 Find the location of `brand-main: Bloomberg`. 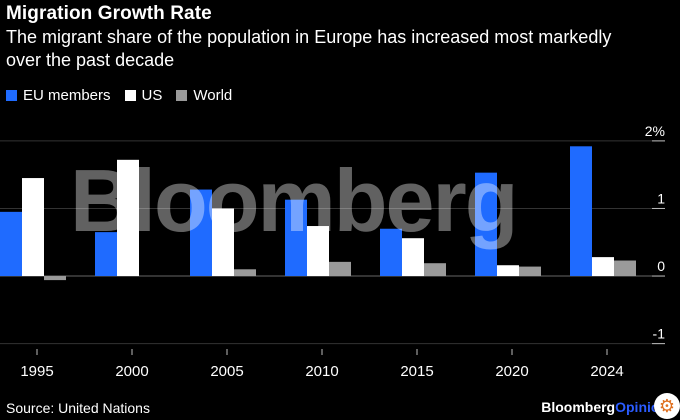

brand-main: Bloomberg is located at coordinates (578, 407).